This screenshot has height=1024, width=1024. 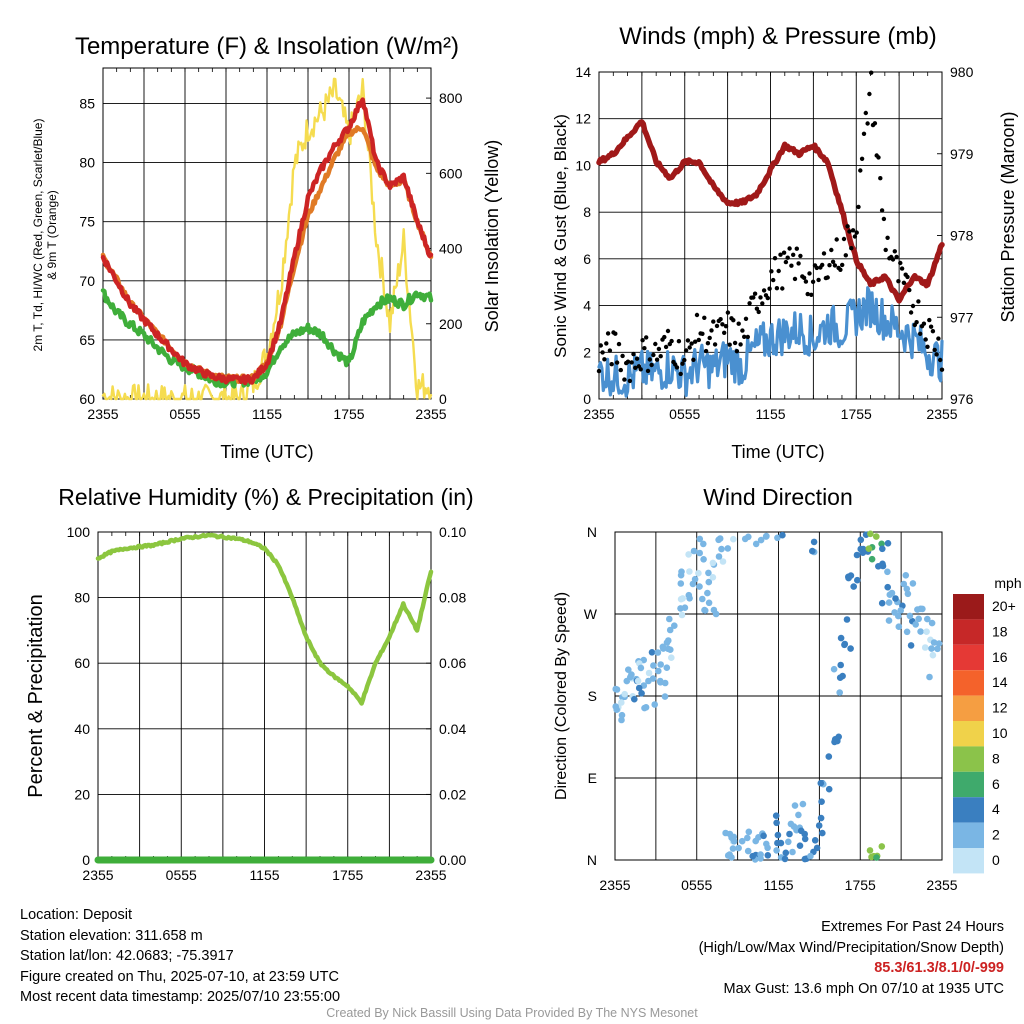 What do you see at coordinates (996, 758) in the screenshot?
I see `colorbar-label: 8` at bounding box center [996, 758].